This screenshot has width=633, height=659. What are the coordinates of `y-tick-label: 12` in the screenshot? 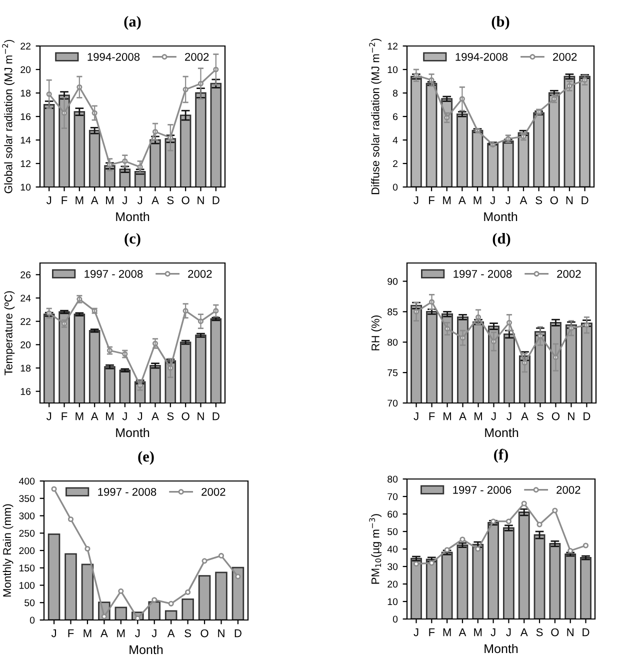 It's located at (25, 164).